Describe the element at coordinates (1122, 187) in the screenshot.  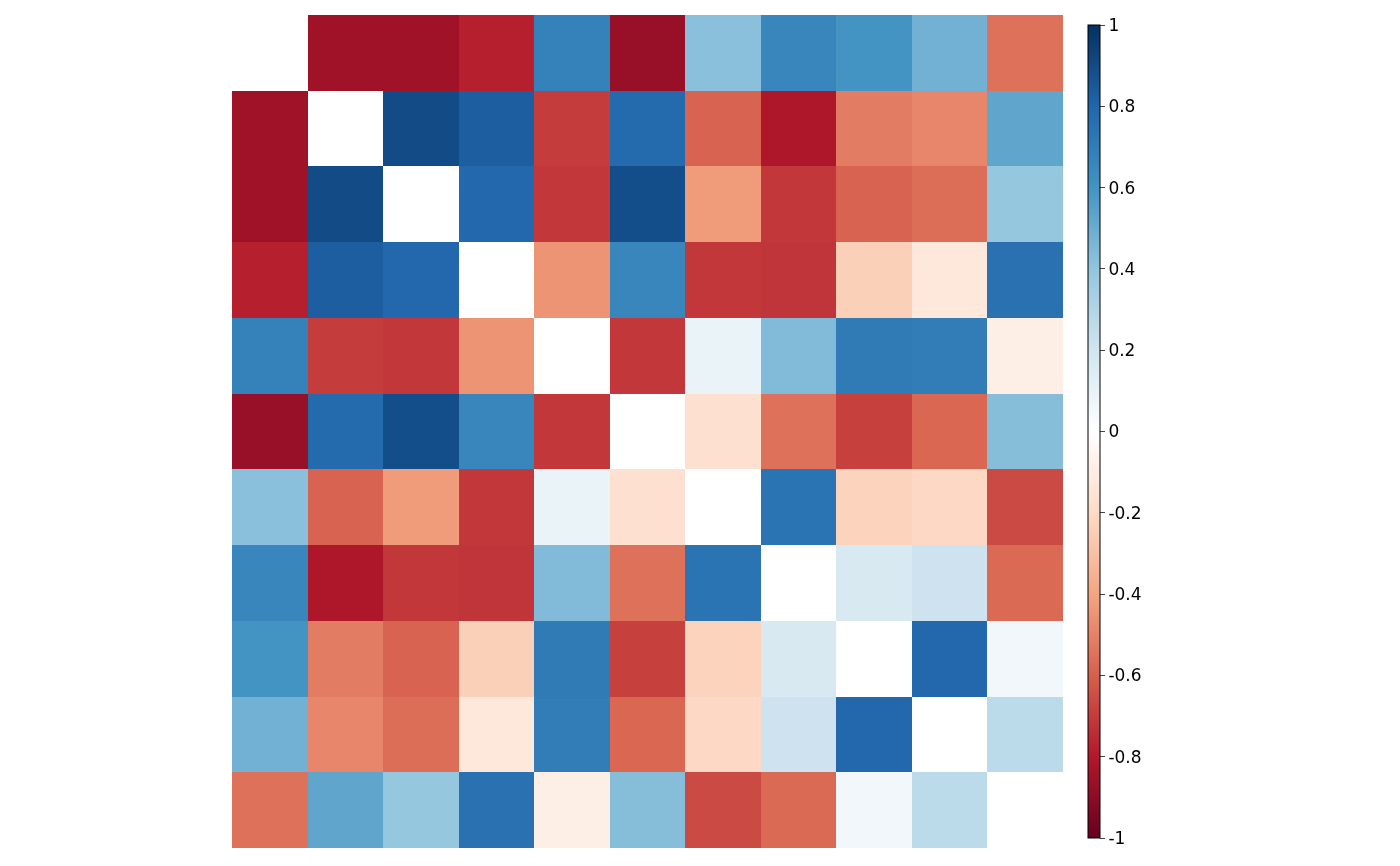
I see `color-bar-label: 0.6` at that location.